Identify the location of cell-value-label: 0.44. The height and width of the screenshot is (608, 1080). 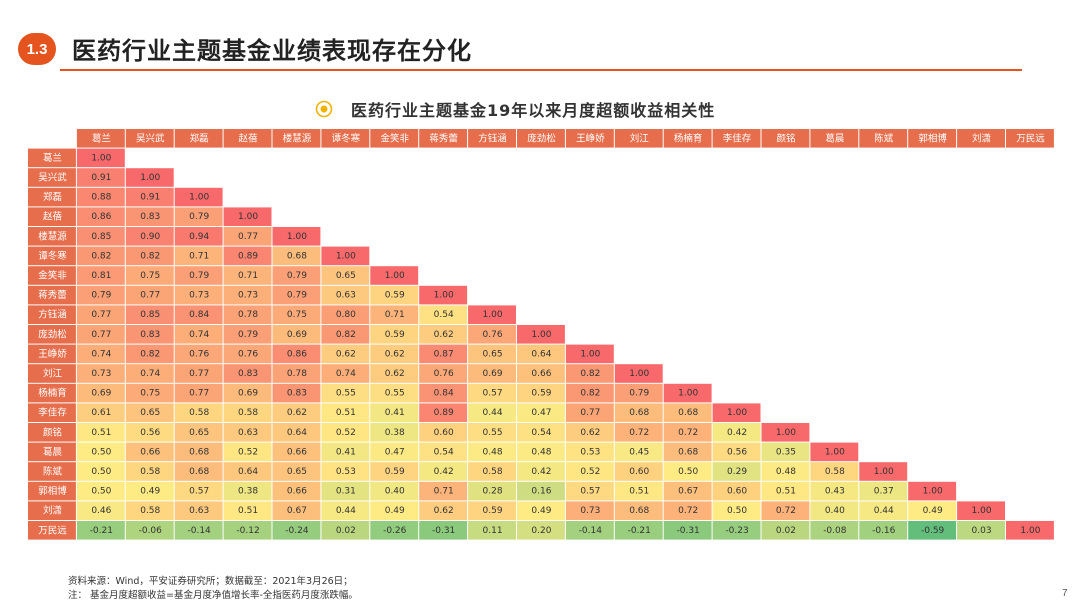
(493, 413).